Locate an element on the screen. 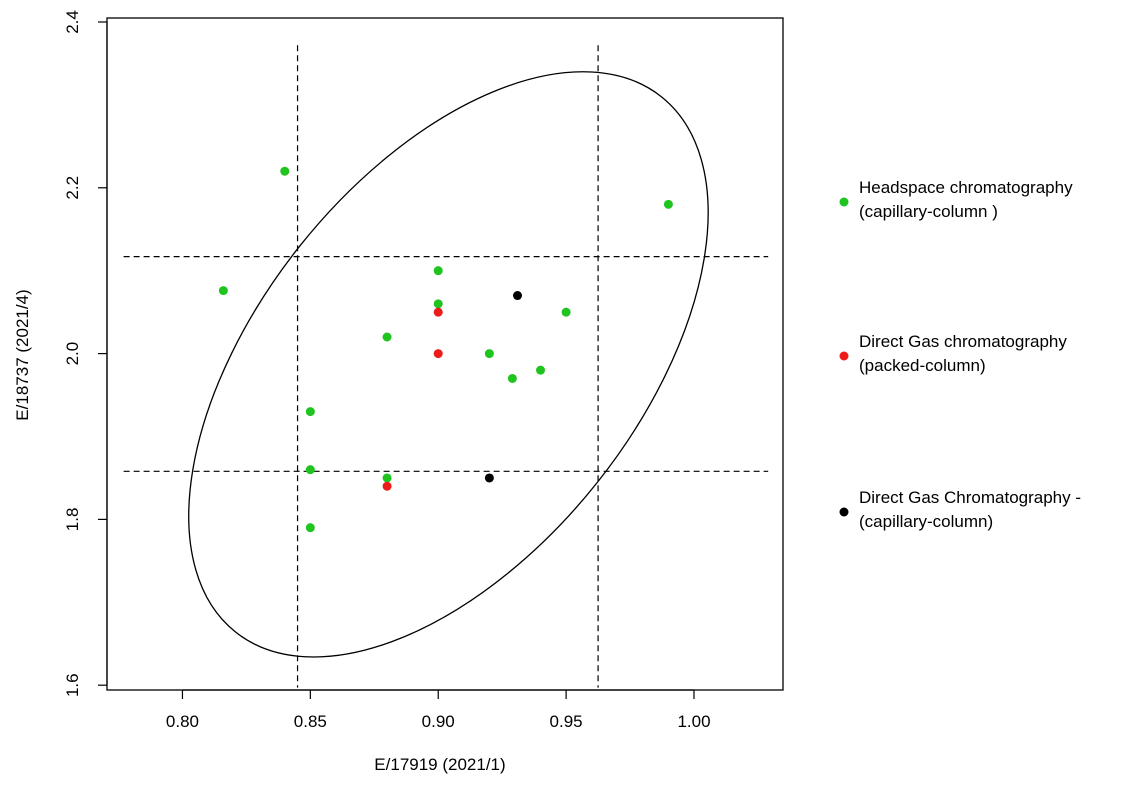 This screenshot has height=789, width=1126. y-tick-label-1: 1.8 is located at coordinates (72, 520).